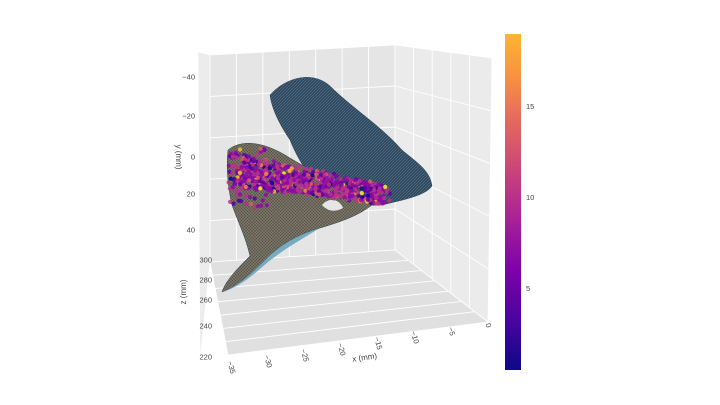 Image resolution: width=720 pixels, height=405 pixels. I want to click on data-points, so click(309, 178).